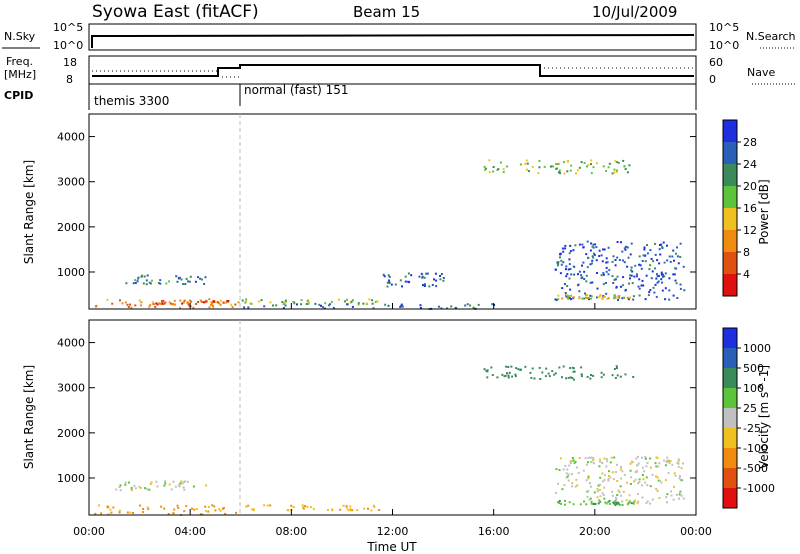 The width and height of the screenshot is (800, 554). I want to click on x-tick-label: 20:00, so click(595, 531).